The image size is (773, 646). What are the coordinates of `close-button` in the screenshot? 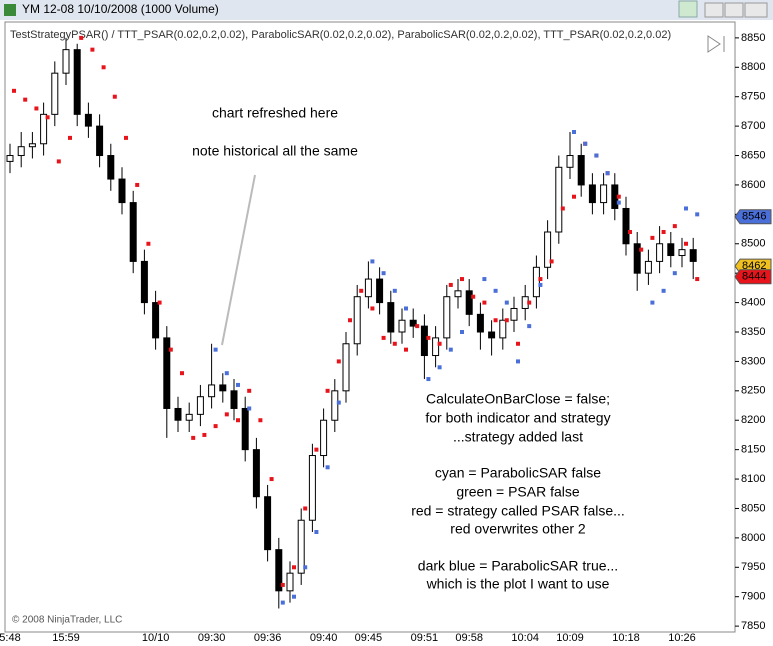 It's located at (756, 10).